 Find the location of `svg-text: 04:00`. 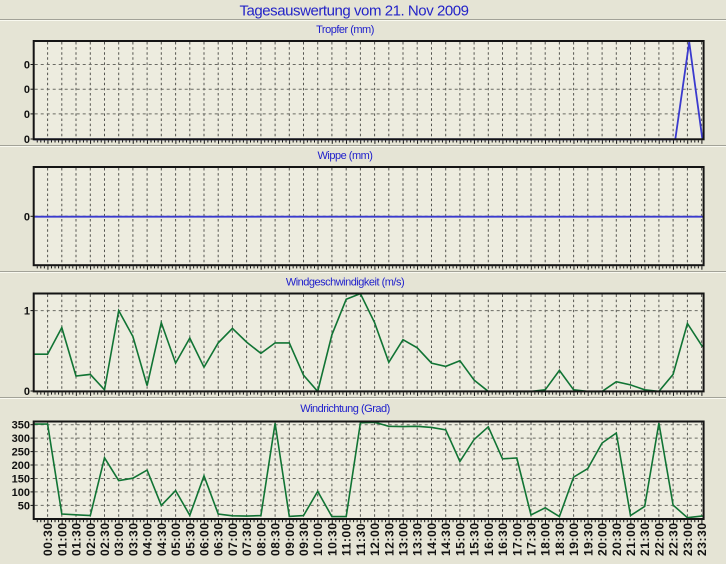

svg-text: 04:00 is located at coordinates (148, 539).